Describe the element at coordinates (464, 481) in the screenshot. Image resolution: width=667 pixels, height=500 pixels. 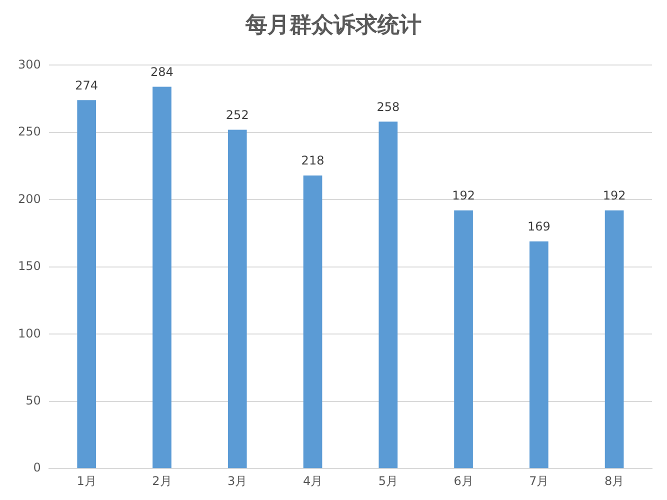
I see `x-tick-label: 6月` at that location.